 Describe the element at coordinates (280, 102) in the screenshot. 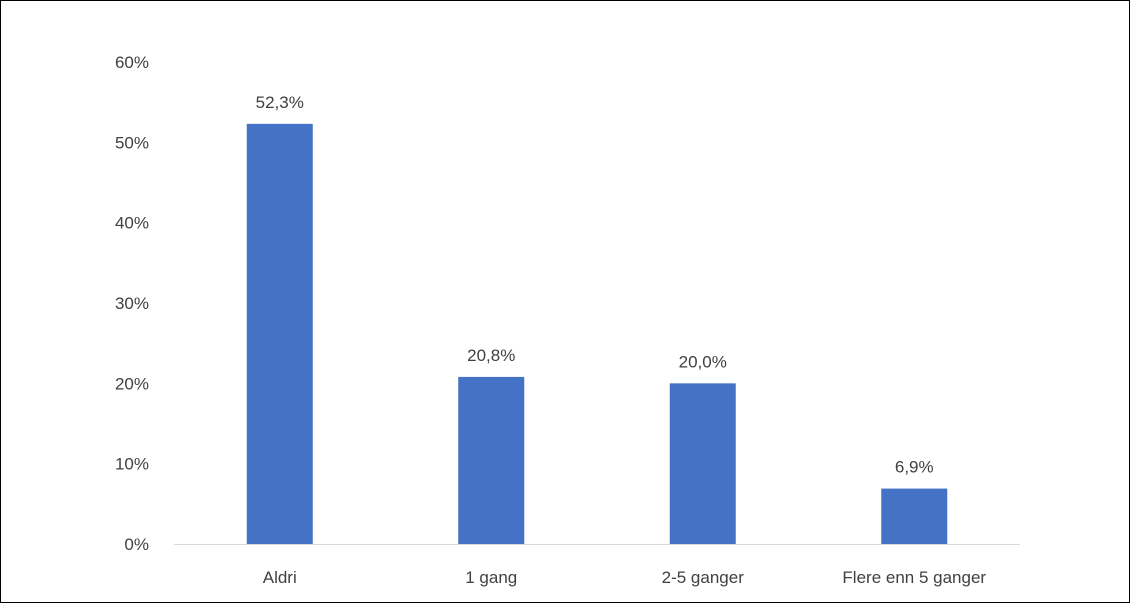

I see `data-label: 52,3%` at that location.